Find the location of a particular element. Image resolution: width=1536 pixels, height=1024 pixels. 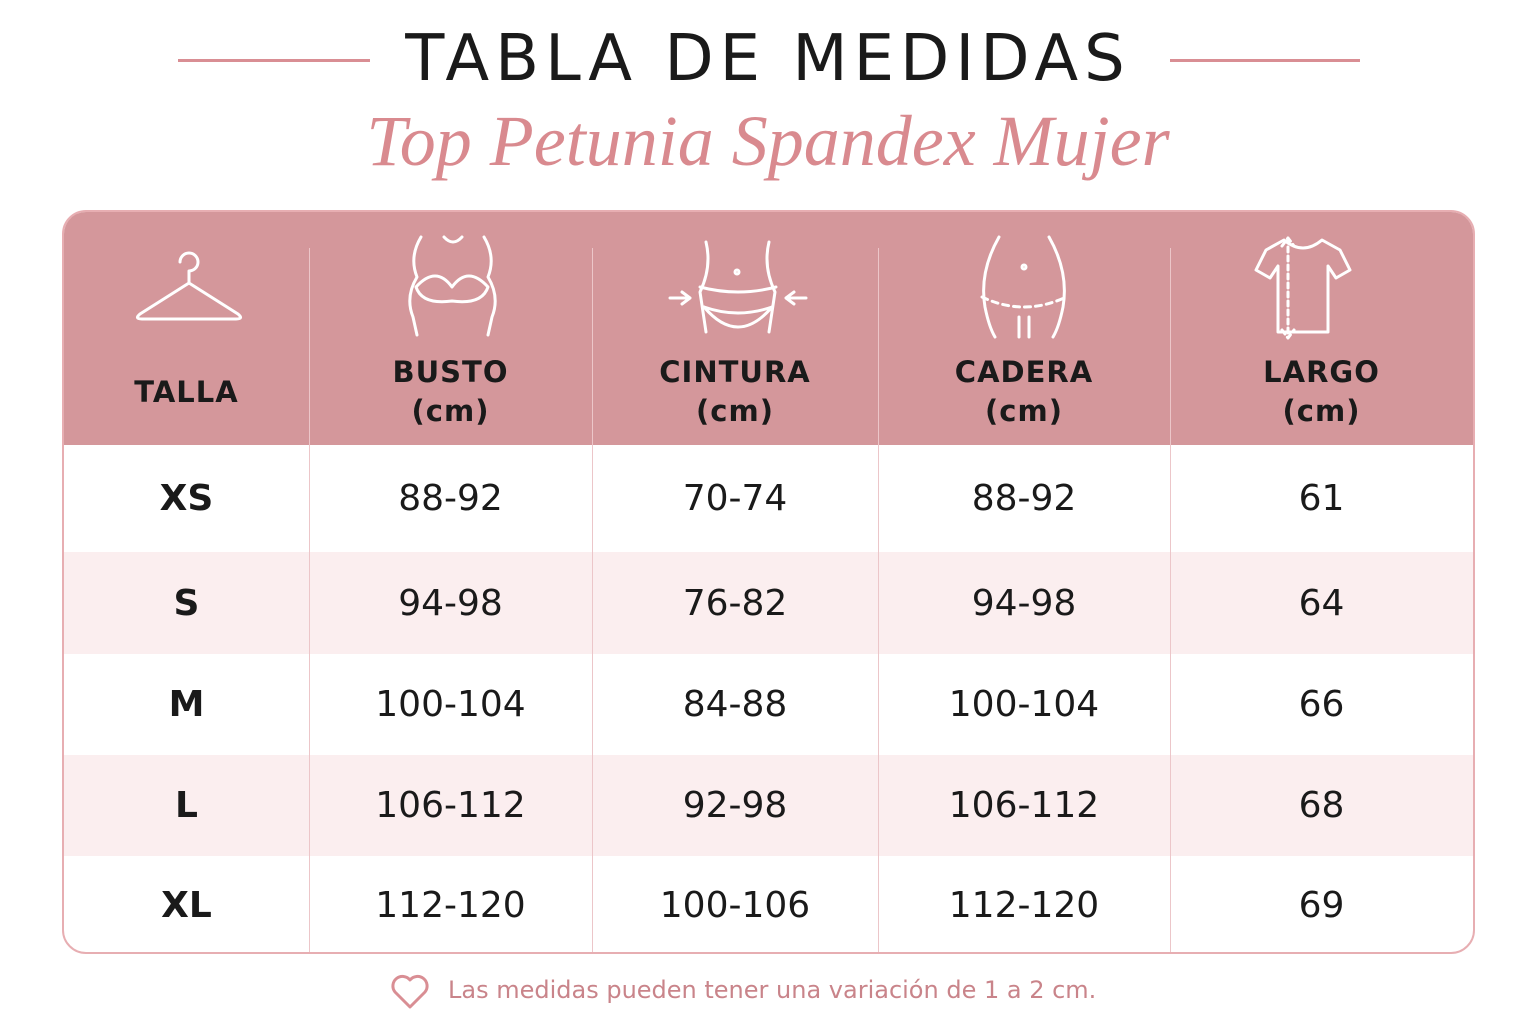

title: TABLA DE MEDIDAS is located at coordinates (768, 59).